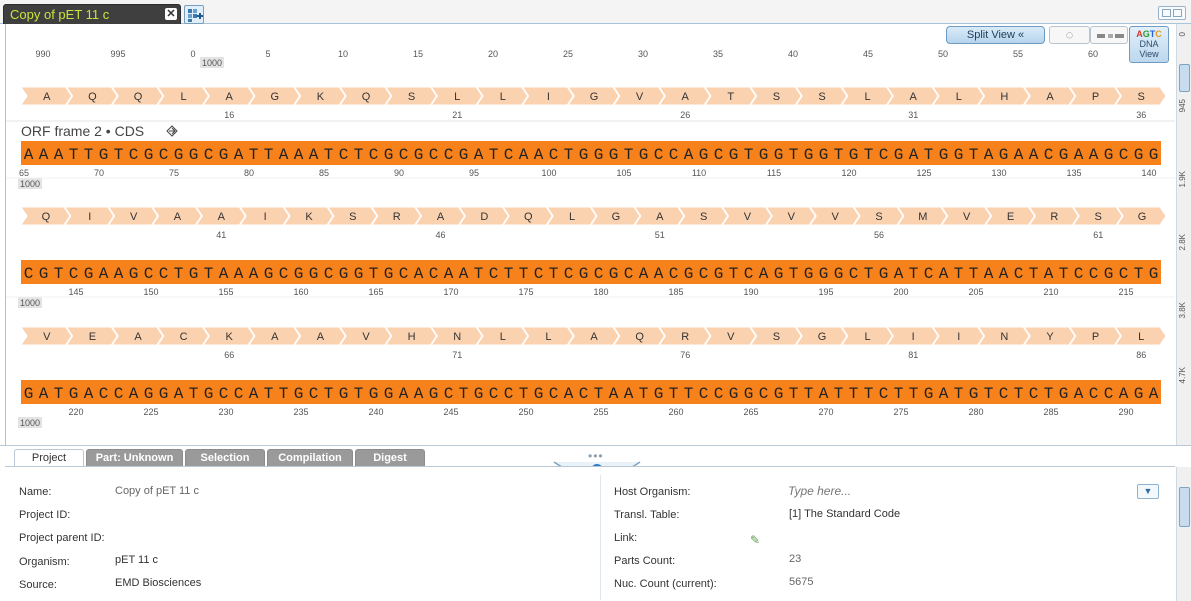 This screenshot has width=1191, height=601. I want to click on linear-map-button, so click(1109, 35).